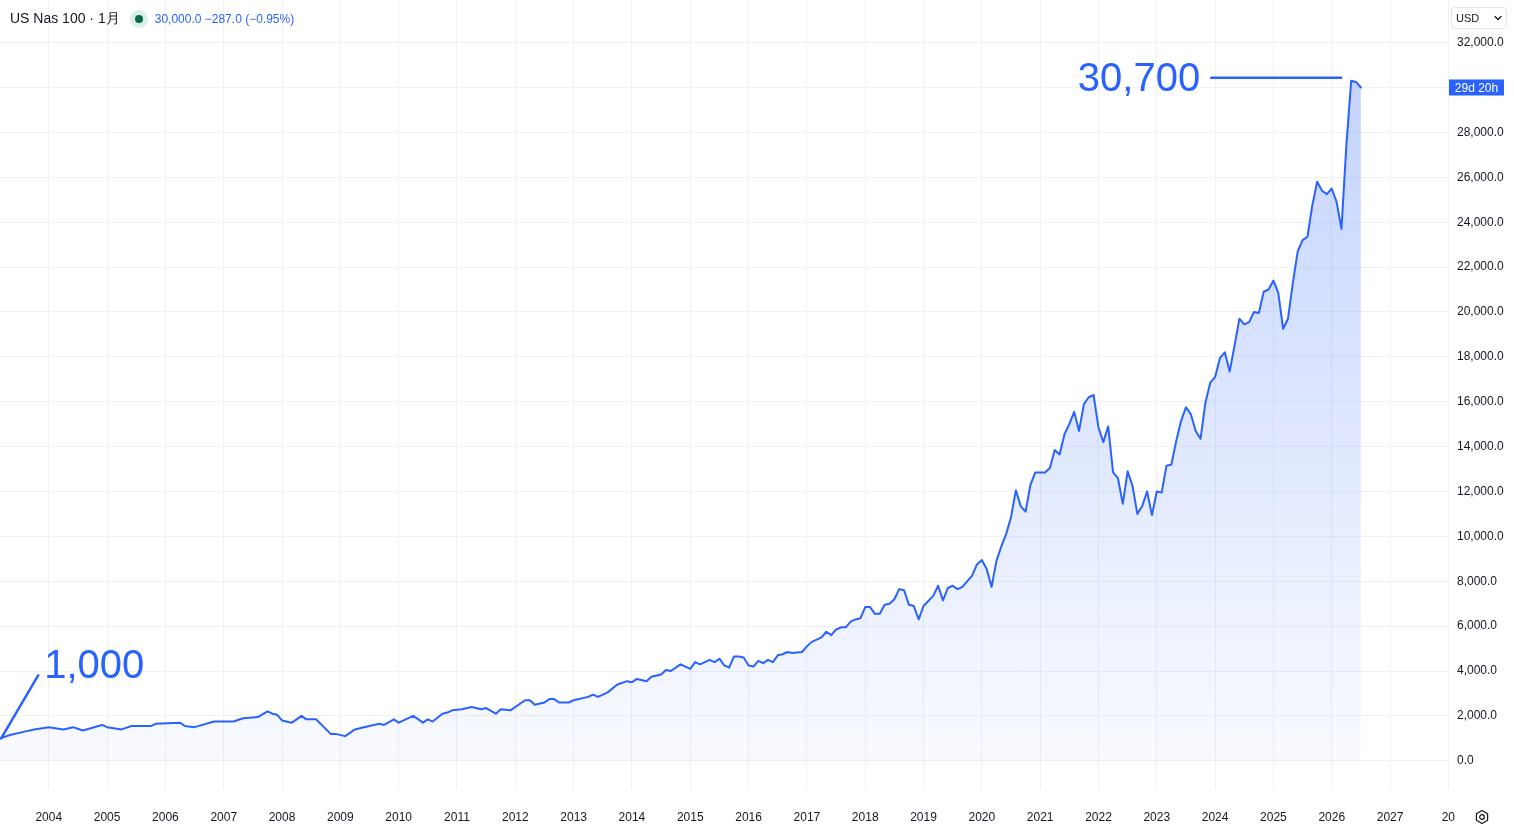 Image resolution: width=1514 pixels, height=831 pixels. What do you see at coordinates (1139, 76) in the screenshot?
I see `annotation: 30,700` at bounding box center [1139, 76].